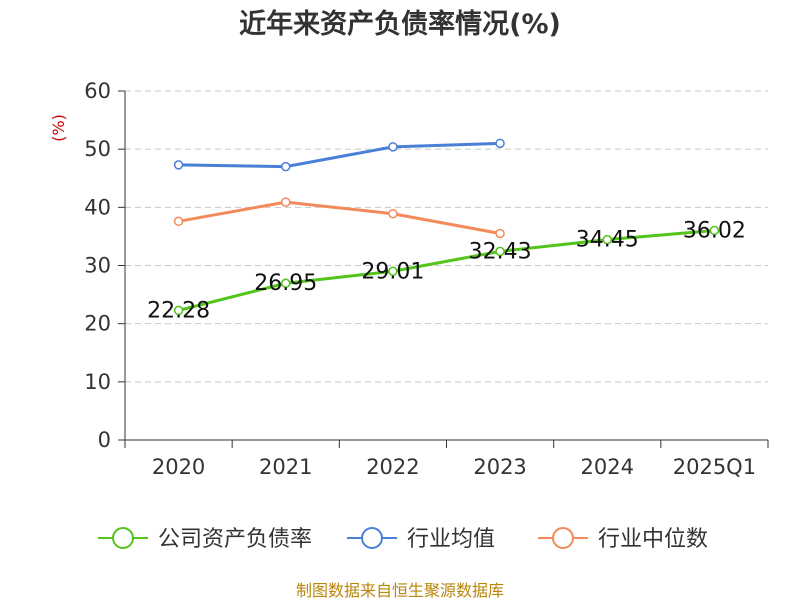 The image size is (800, 600). I want to click on legend-item-1: 行业均值, so click(421, 539).